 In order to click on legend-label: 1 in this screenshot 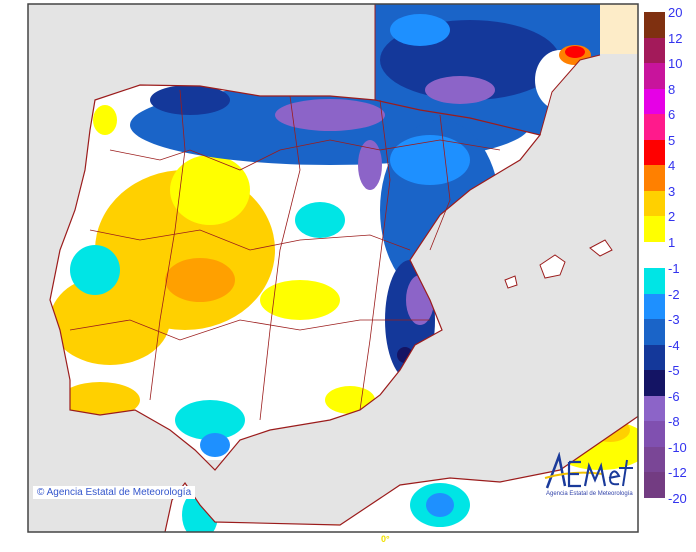, I will do `click(672, 242)`.